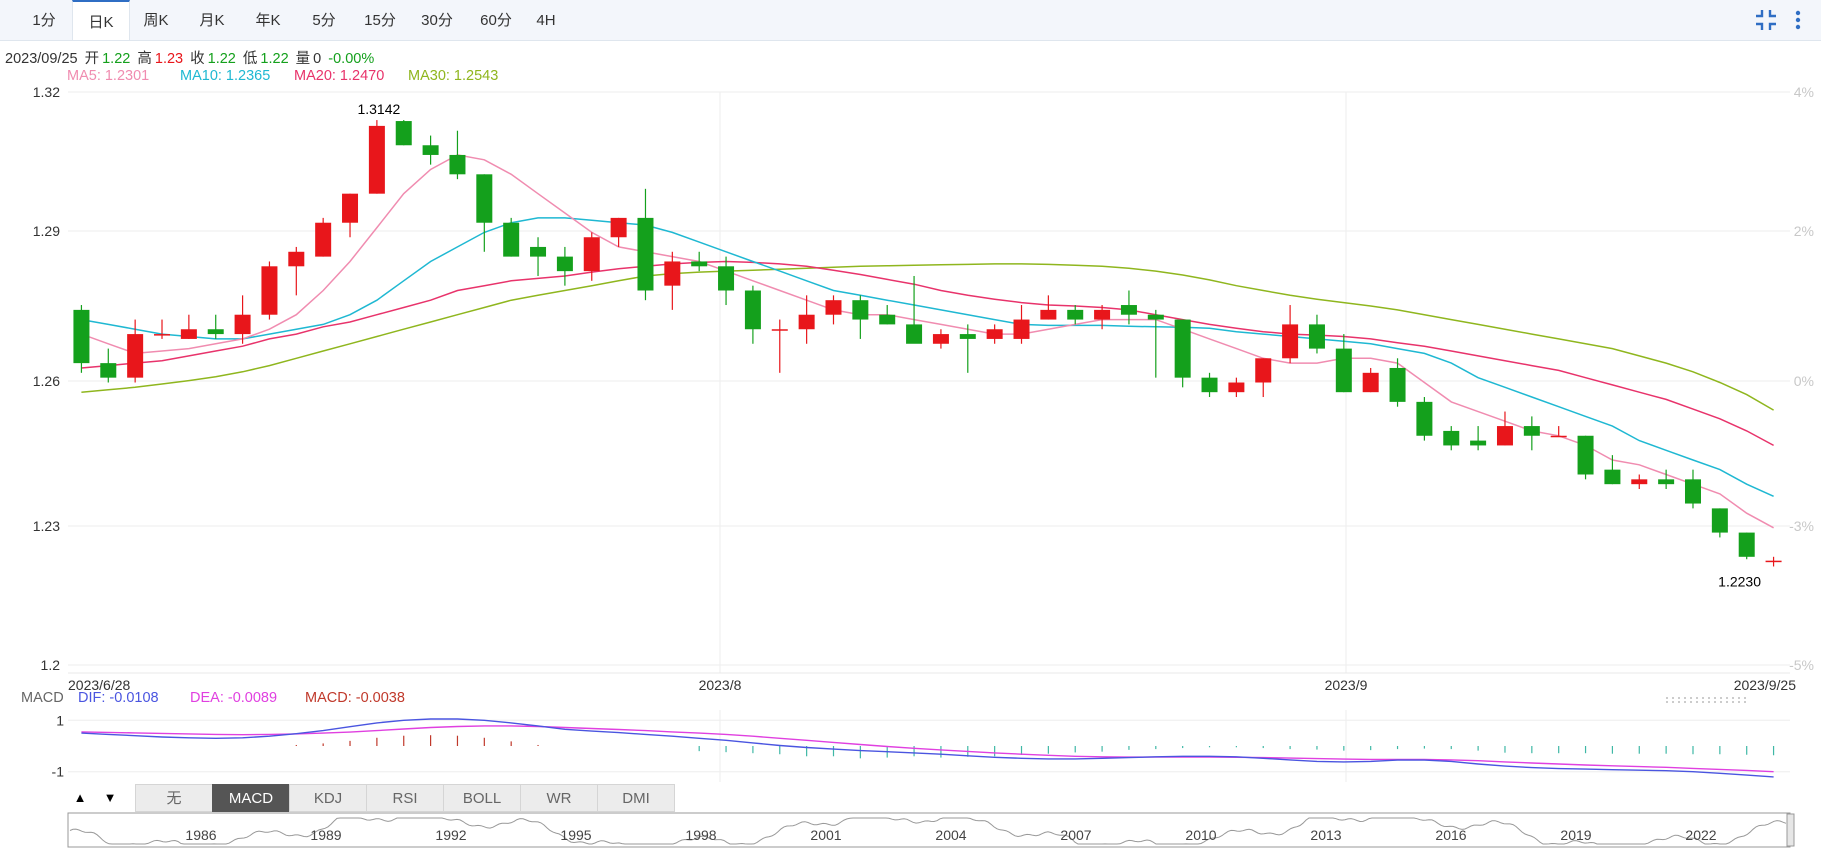 This screenshot has width=1821, height=867. I want to click on more-vertical-icon, so click(1804, 20).